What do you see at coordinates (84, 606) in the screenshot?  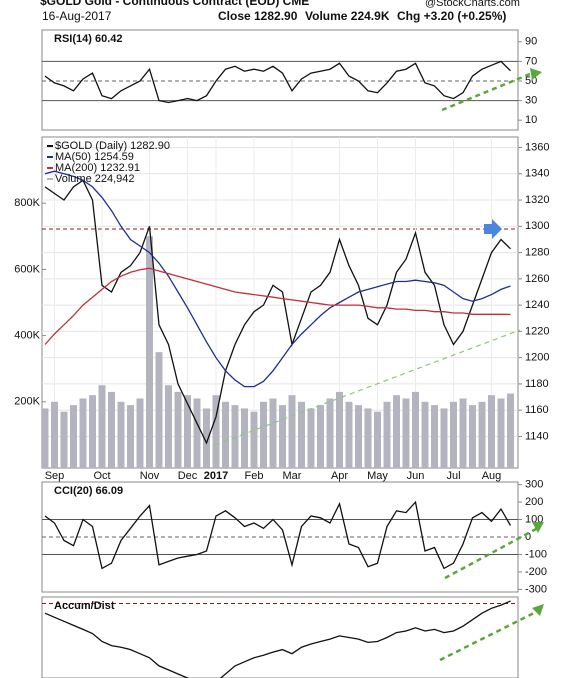 I see `legend-title: Accum/Dist` at bounding box center [84, 606].